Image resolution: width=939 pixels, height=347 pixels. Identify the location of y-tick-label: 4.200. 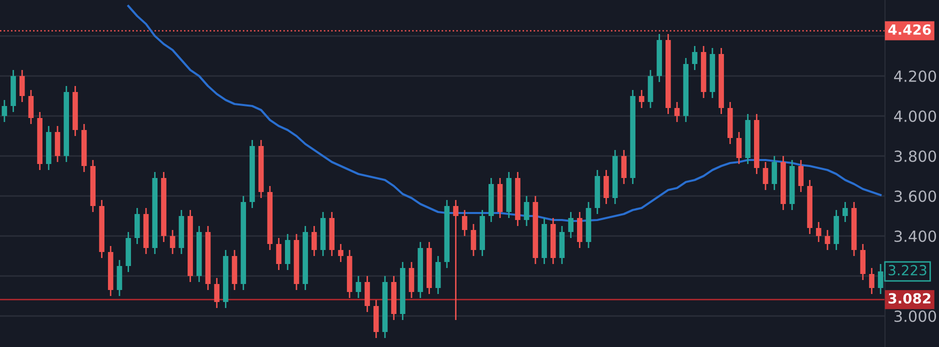
(915, 76).